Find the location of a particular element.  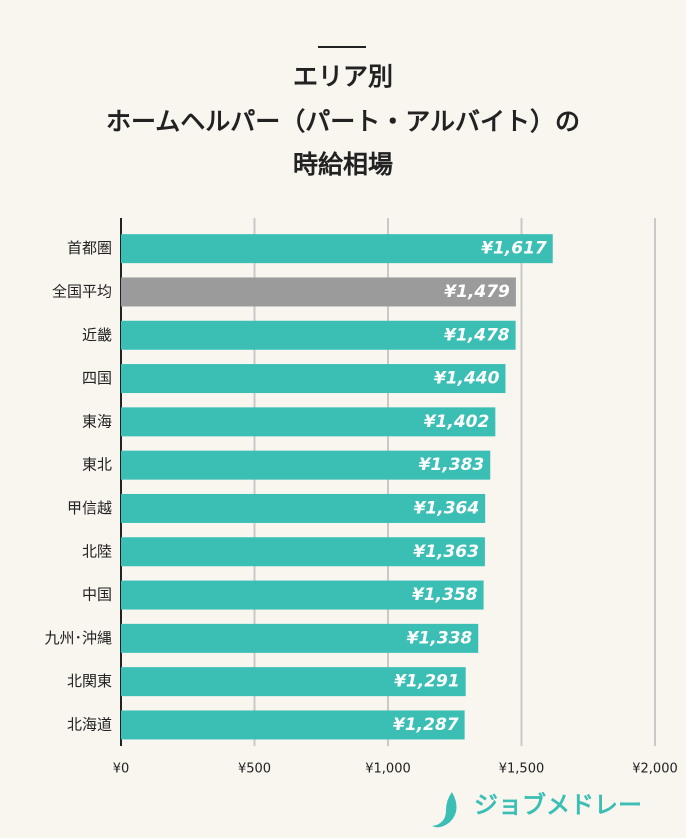

chart-title: エリア別 is located at coordinates (343, 76).